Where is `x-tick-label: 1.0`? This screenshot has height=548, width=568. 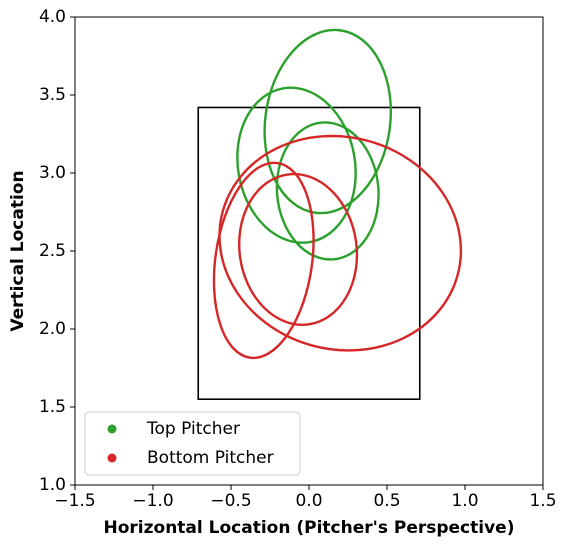
x-tick-label: 1.0 is located at coordinates (464, 501).